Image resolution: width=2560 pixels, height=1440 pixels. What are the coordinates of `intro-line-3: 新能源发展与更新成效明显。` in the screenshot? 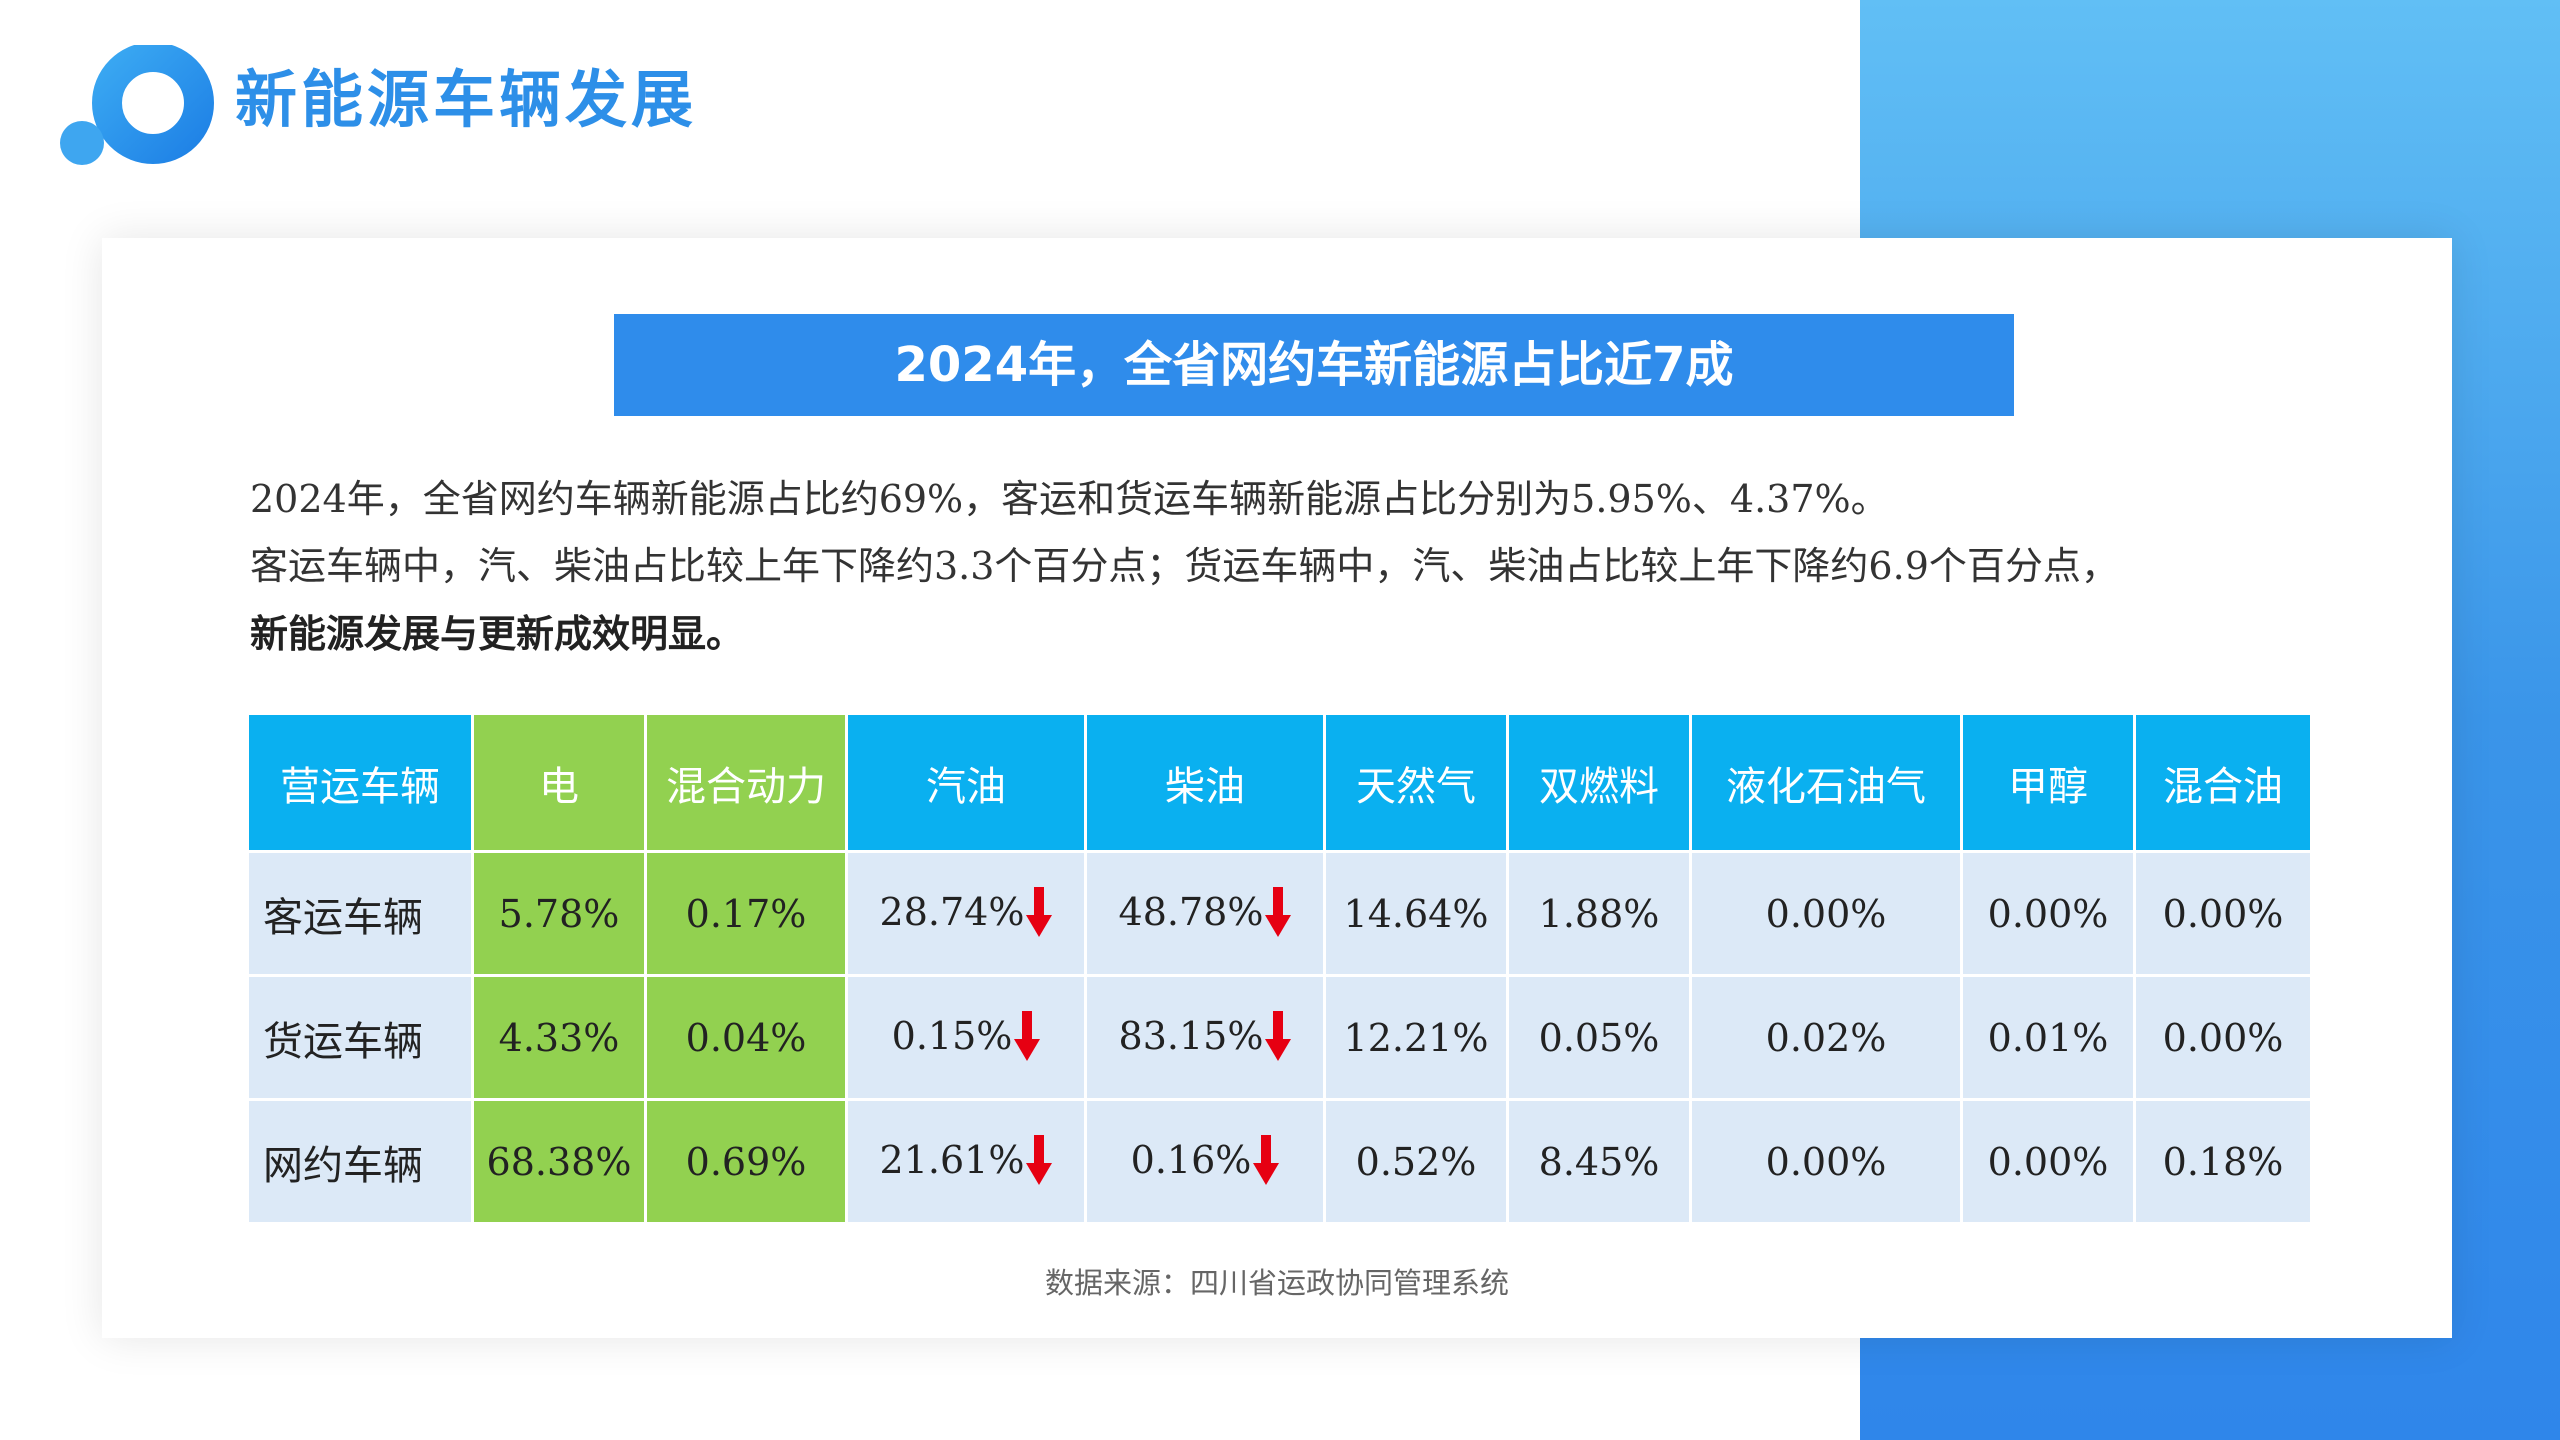 It's located at (497, 633).